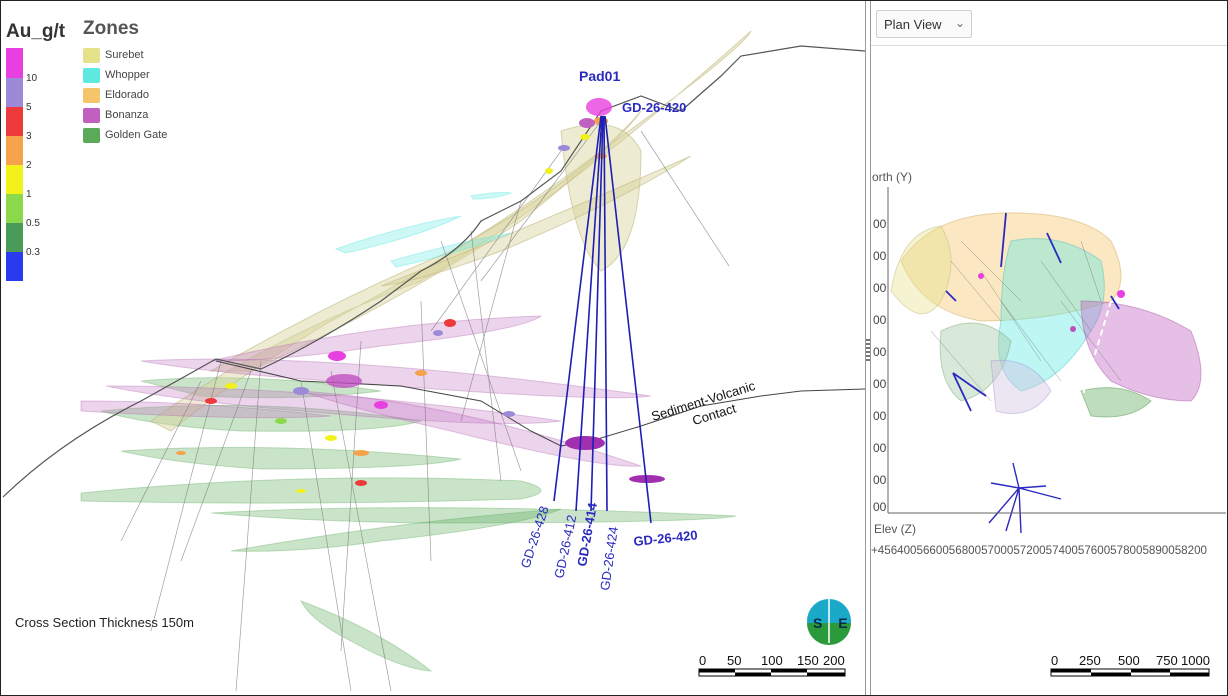 The height and width of the screenshot is (696, 1228). What do you see at coordinates (868, 350) in the screenshot?
I see `splitter-grip-icon` at bounding box center [868, 350].